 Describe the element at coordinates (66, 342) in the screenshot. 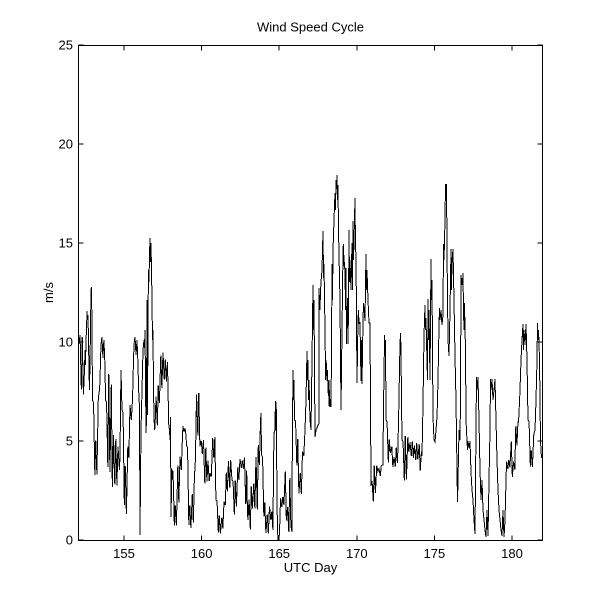

I see `svg-text: 10` at that location.